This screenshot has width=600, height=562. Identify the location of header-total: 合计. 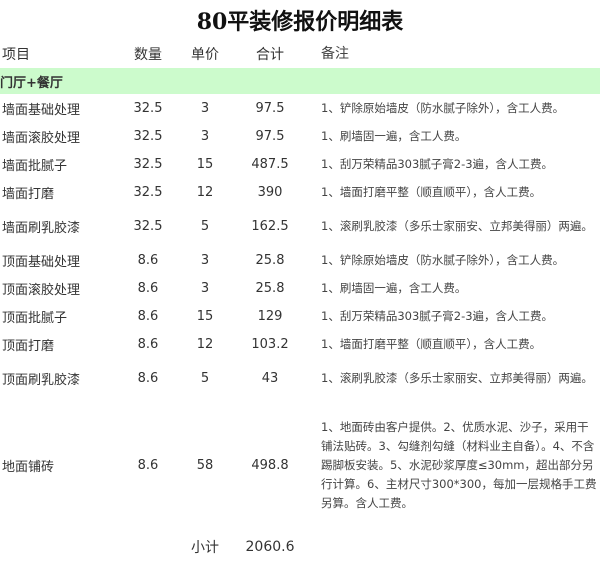
(270, 55).